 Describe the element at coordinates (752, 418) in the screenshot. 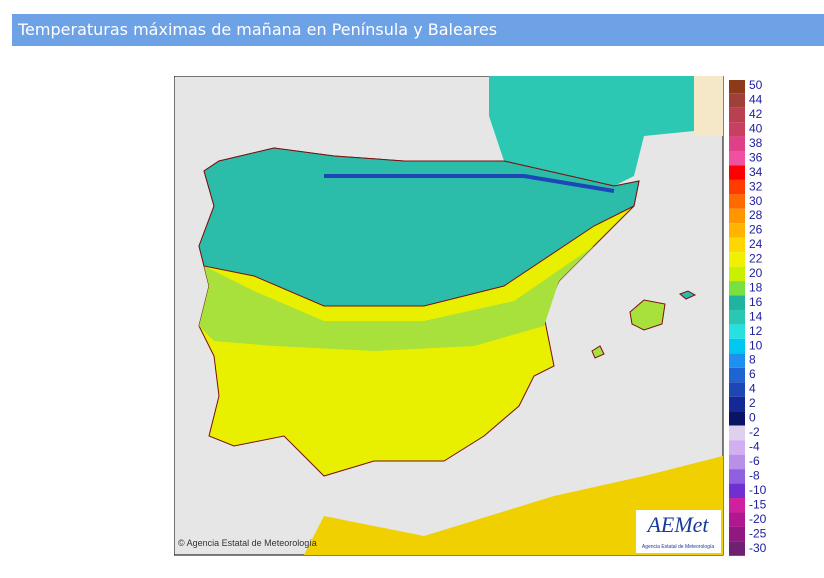

I see `legend-label: 0` at that location.